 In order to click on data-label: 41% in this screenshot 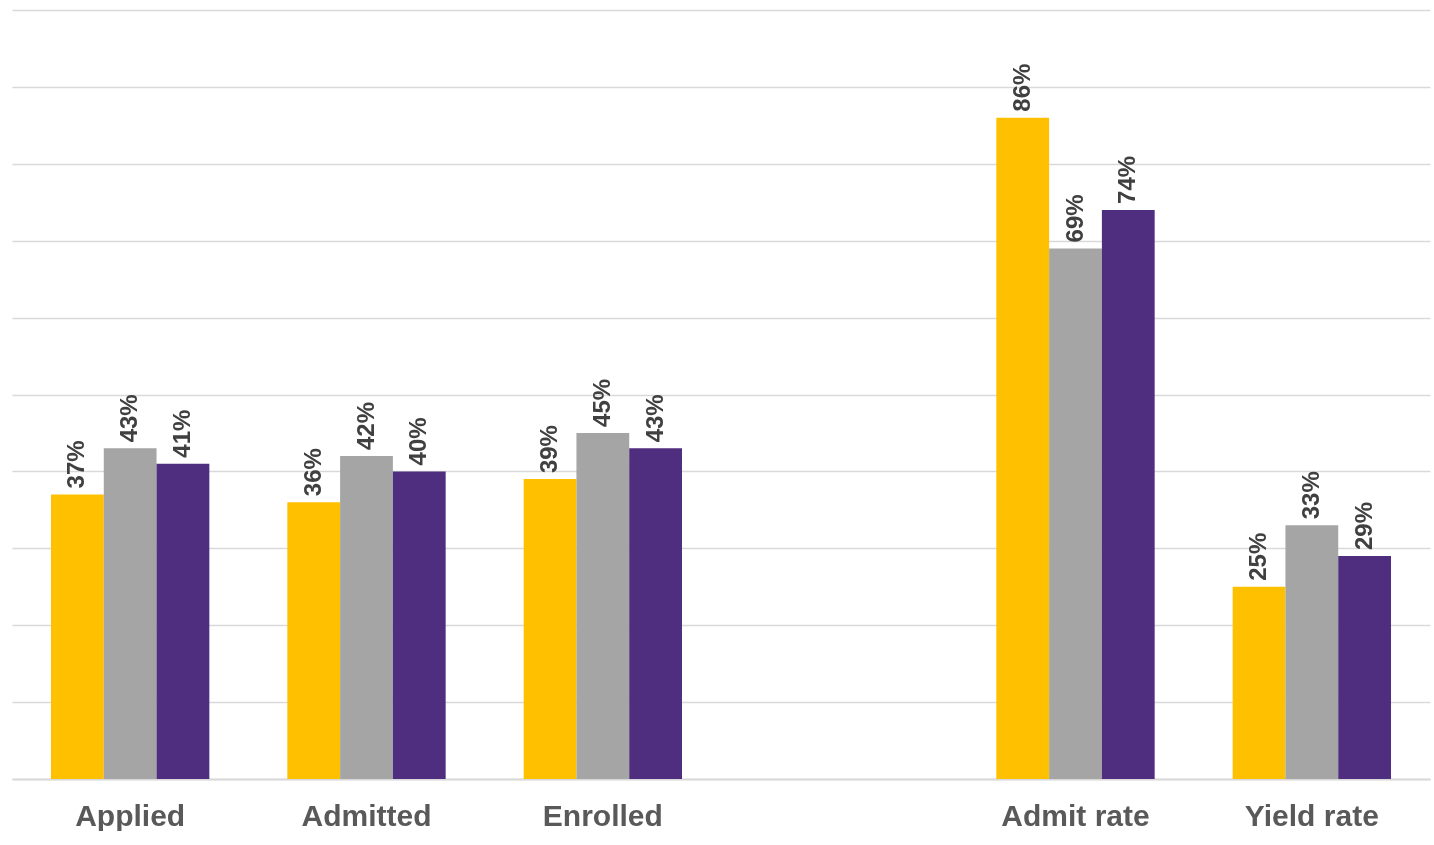, I will do `click(181, 433)`.